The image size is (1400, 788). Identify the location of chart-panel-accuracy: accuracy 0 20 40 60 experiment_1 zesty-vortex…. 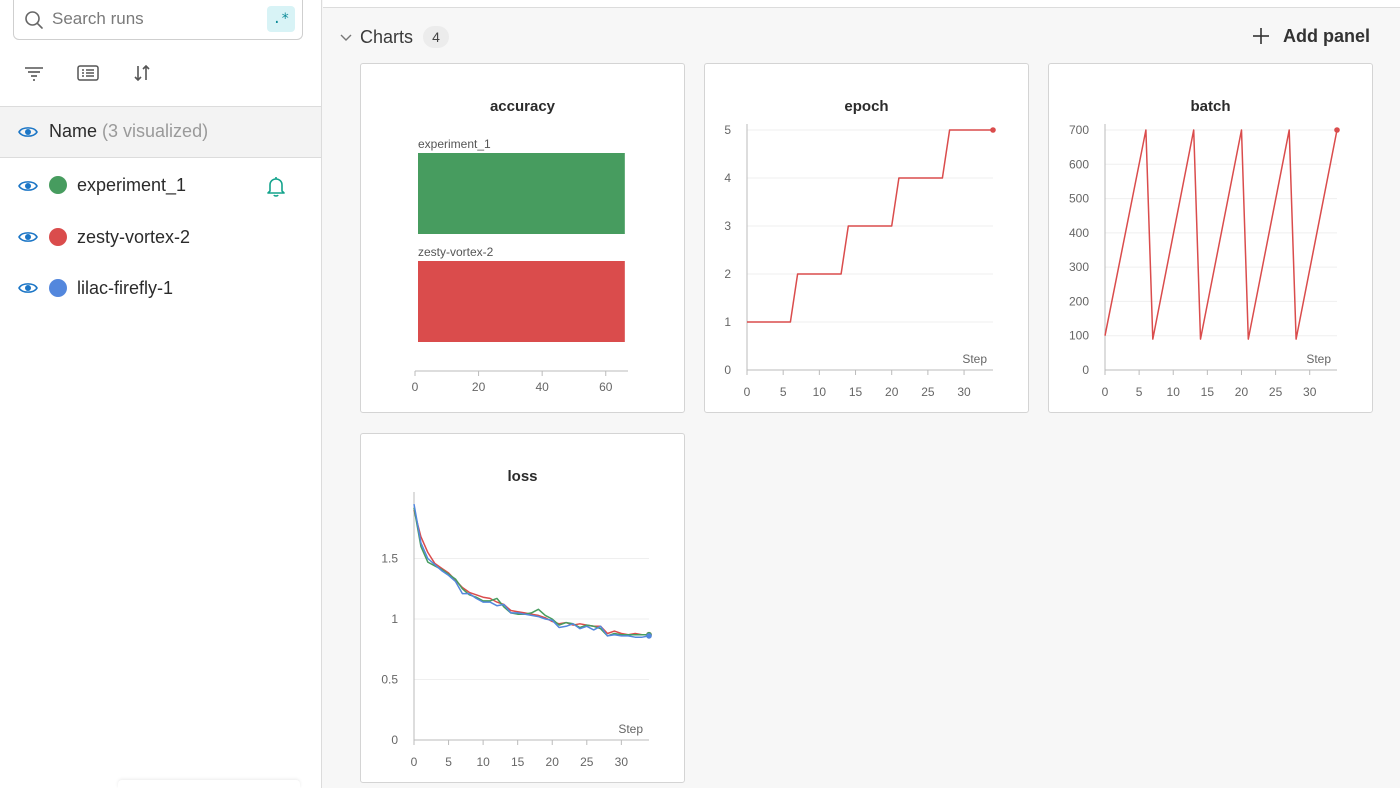
(522, 238).